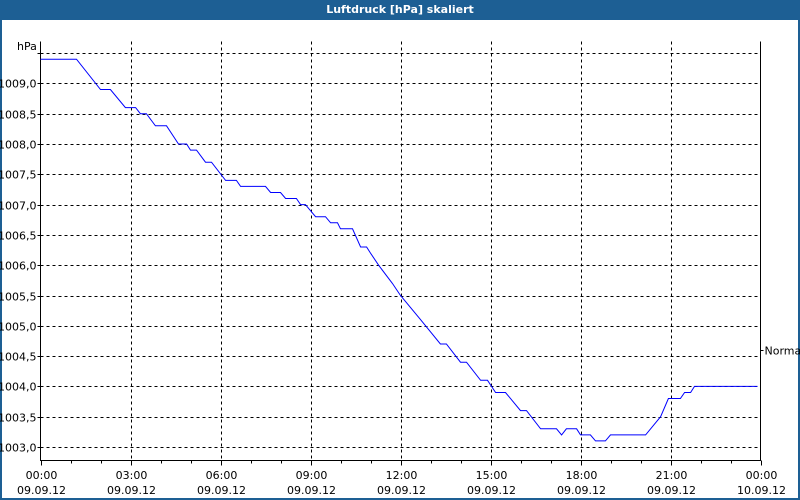 The height and width of the screenshot is (500, 800). What do you see at coordinates (582, 475) in the screenshot?
I see `x-tick-time: 18:00` at bounding box center [582, 475].